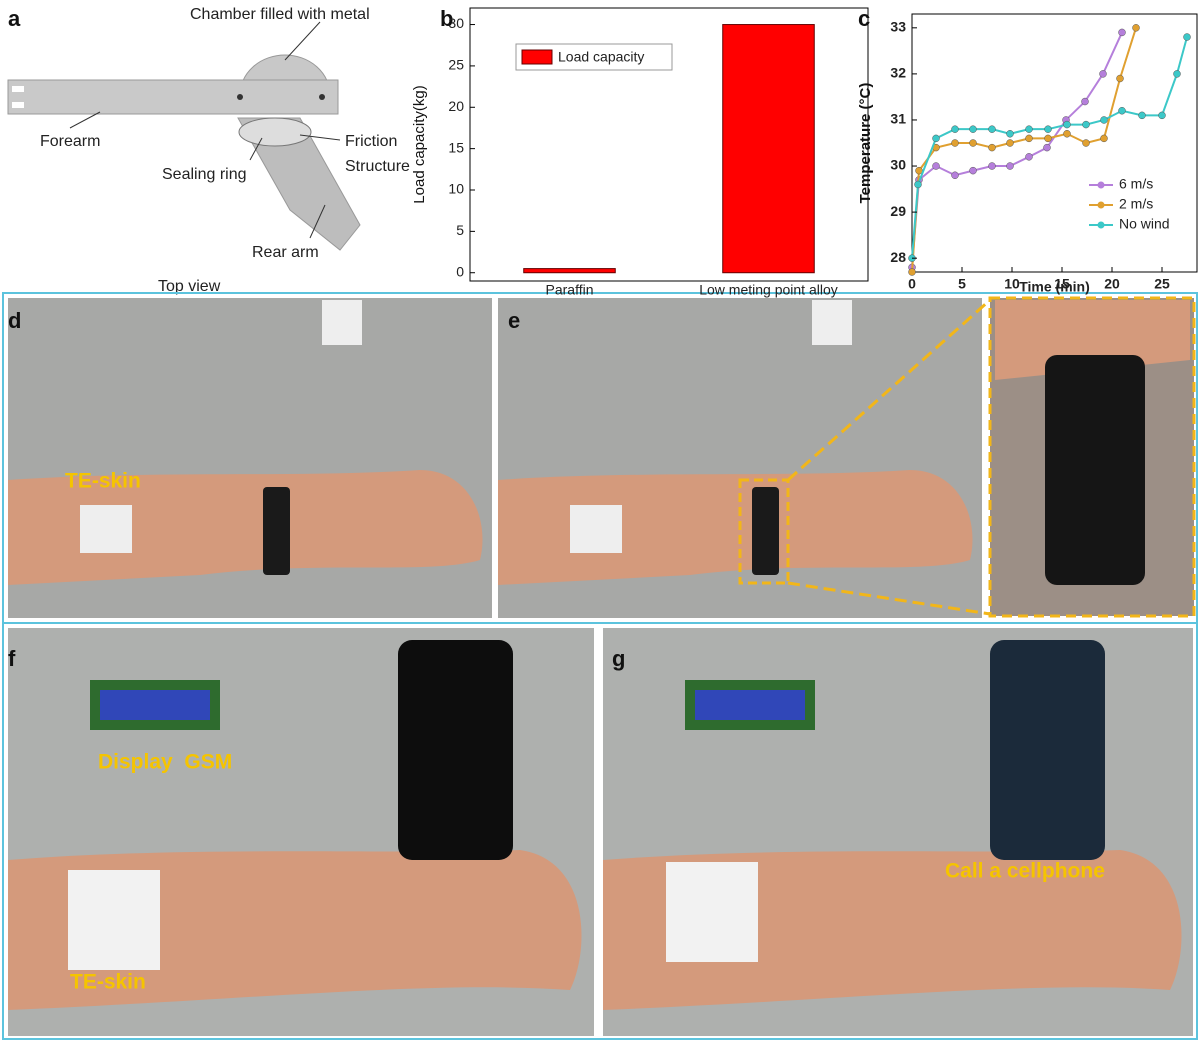 The width and height of the screenshot is (1200, 1042). I want to click on y-tick-label: 0, so click(460, 271).